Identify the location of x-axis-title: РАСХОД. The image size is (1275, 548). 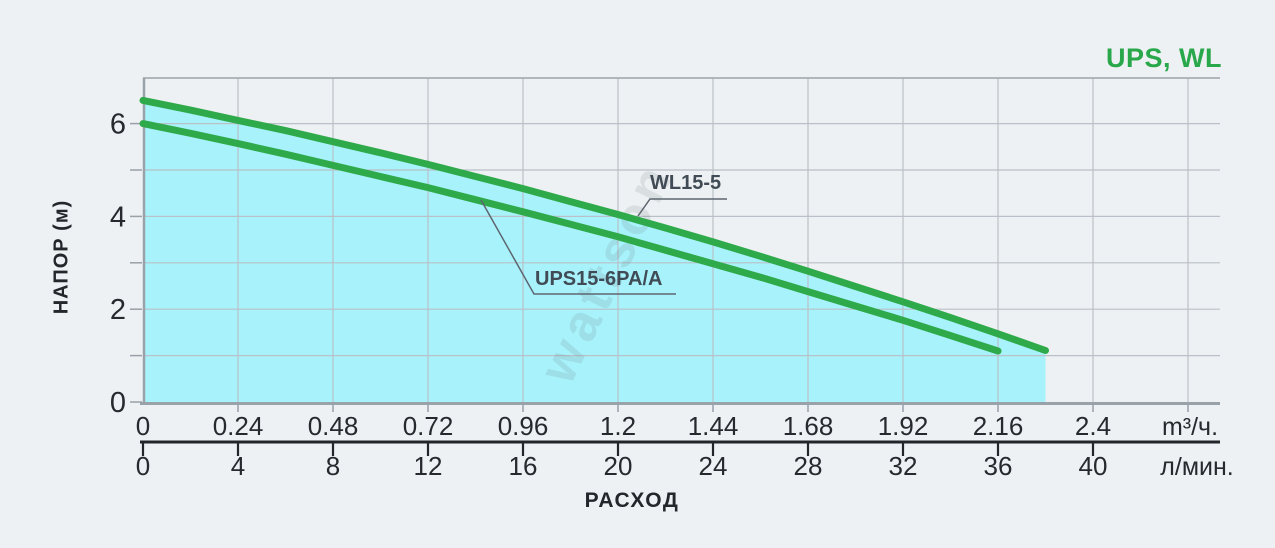
(632, 500).